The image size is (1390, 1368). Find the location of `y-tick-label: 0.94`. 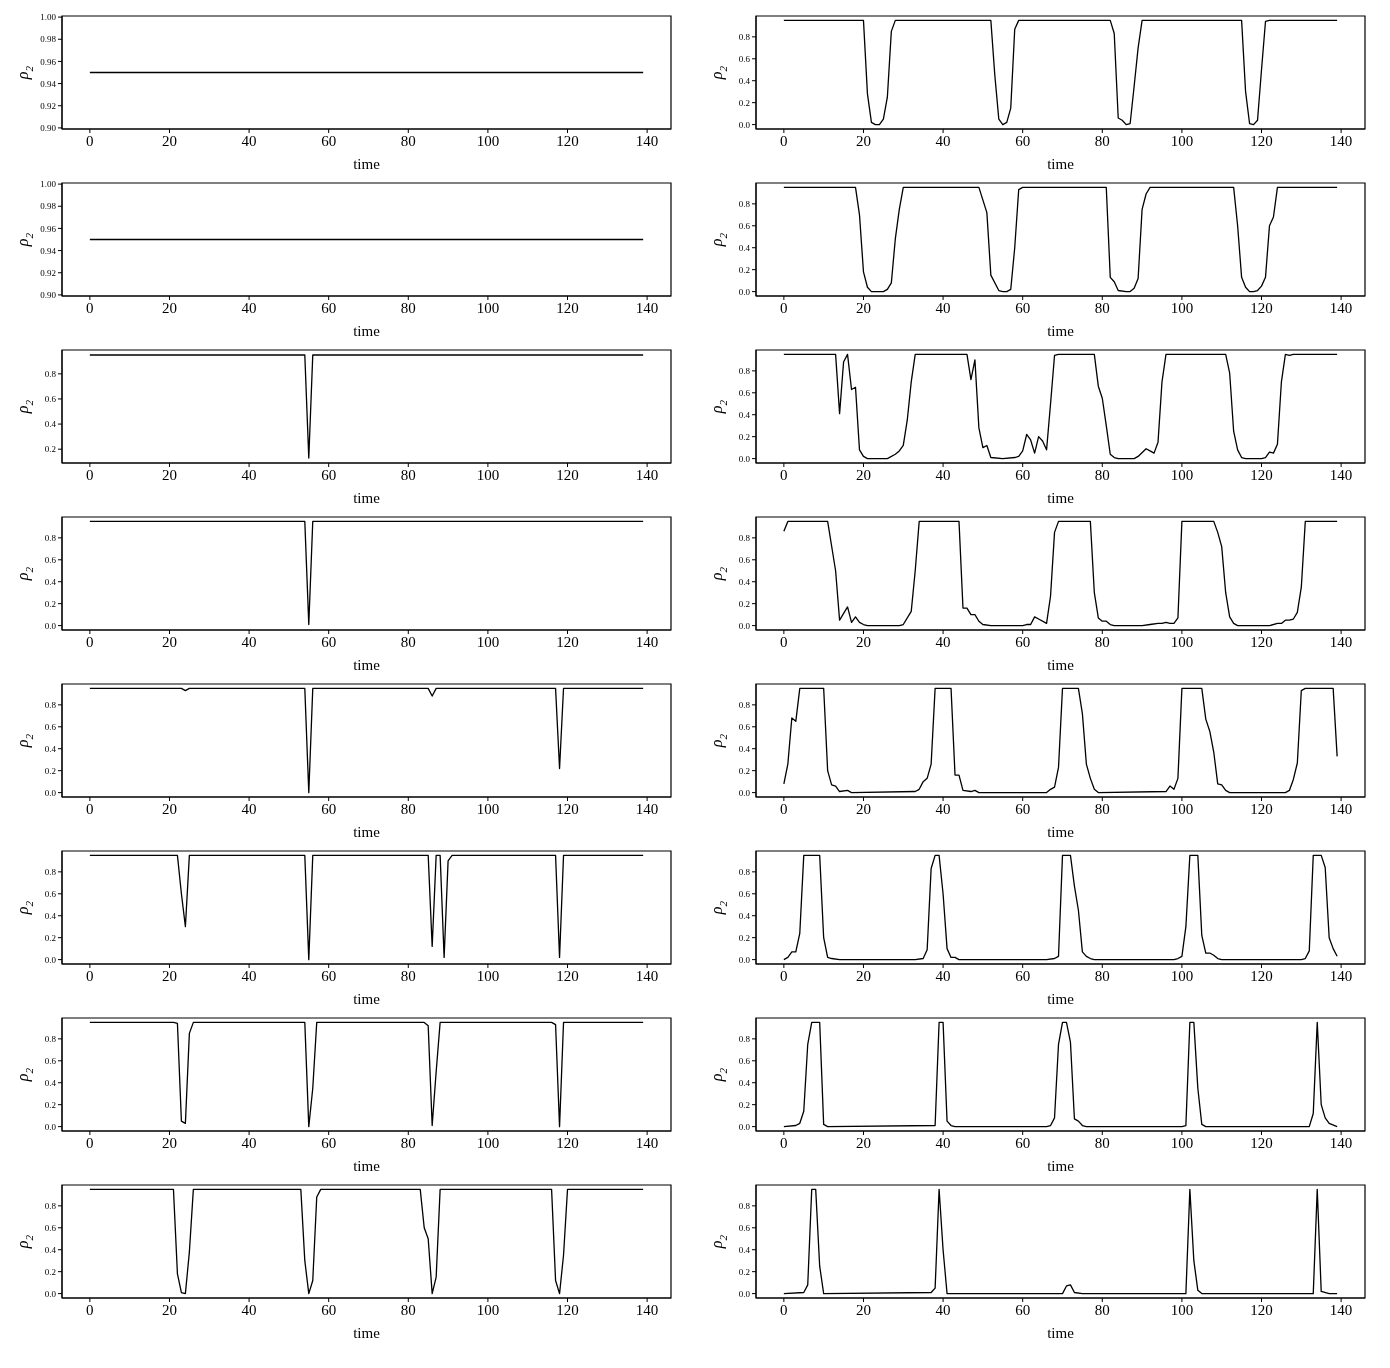

y-tick-label: 0.94 is located at coordinates (48, 83).